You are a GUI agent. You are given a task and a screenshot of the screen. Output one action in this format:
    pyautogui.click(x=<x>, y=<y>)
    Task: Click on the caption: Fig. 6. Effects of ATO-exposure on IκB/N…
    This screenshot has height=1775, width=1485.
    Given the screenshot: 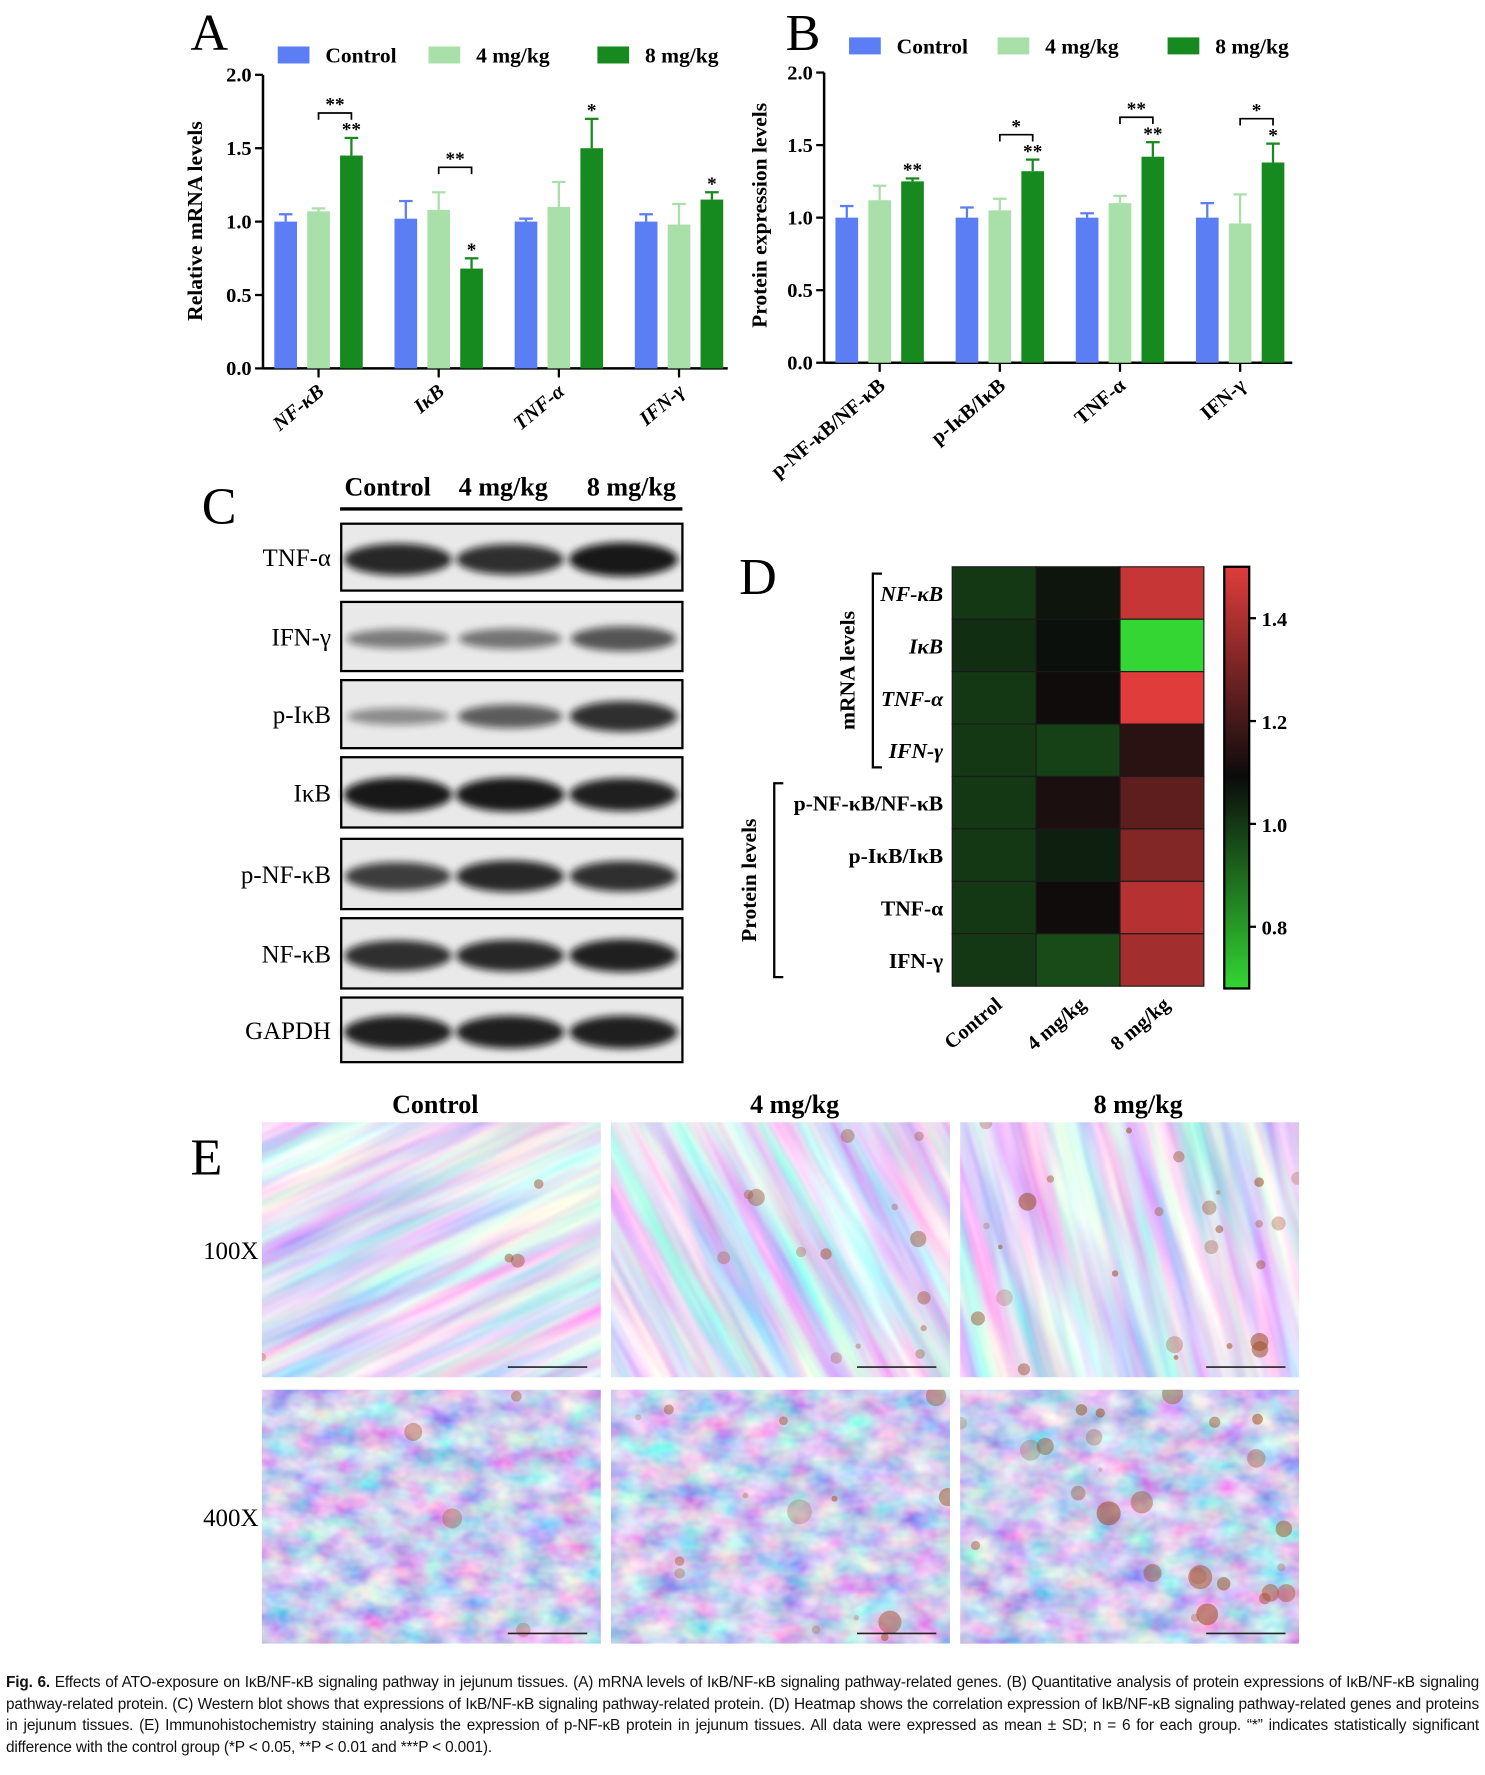 What is the action you would take?
    pyautogui.click(x=742, y=1715)
    